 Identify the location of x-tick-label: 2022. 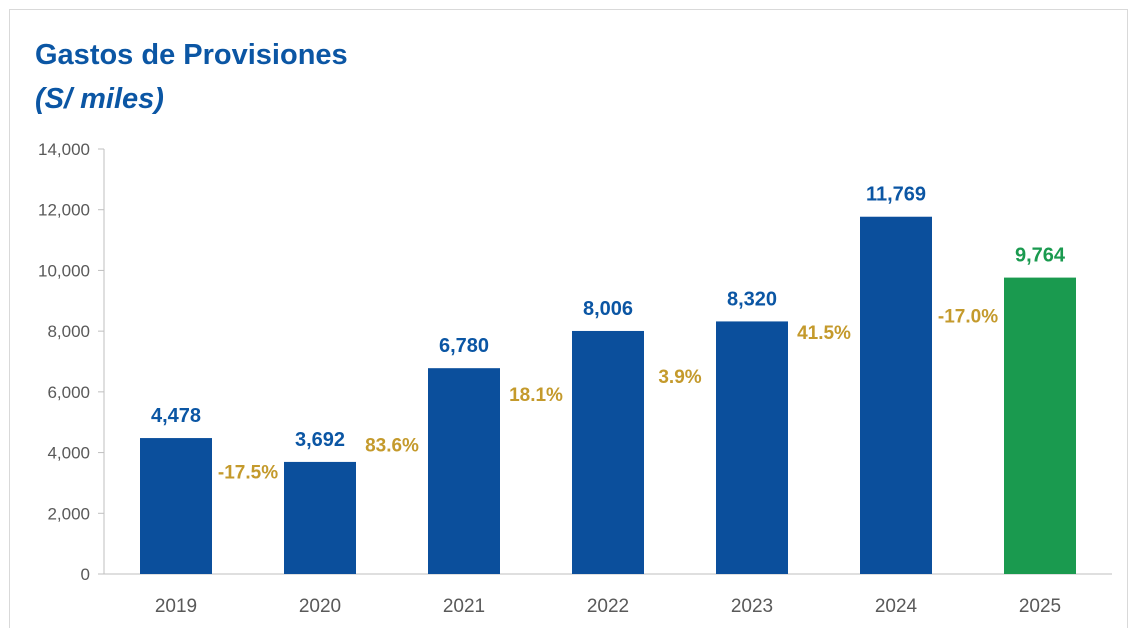
(608, 606).